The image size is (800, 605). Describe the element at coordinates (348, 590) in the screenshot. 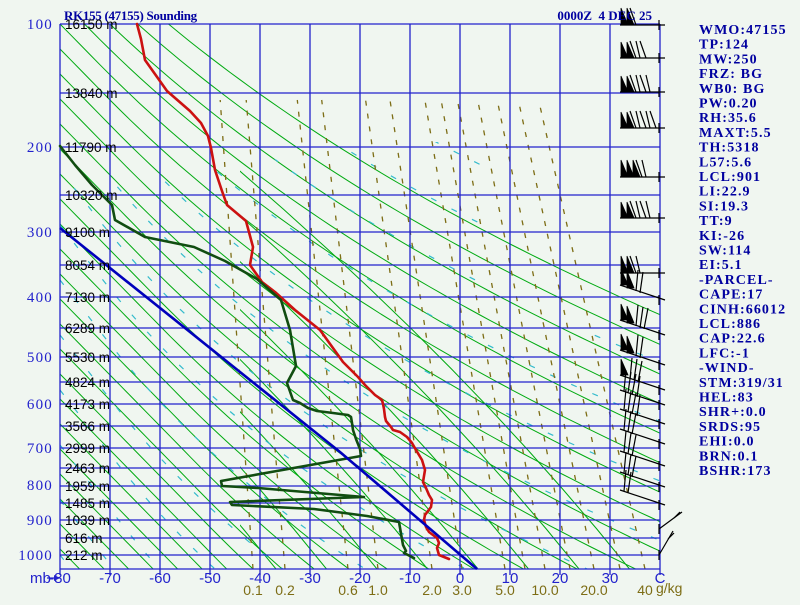

I see `svg-text: 0.6` at that location.